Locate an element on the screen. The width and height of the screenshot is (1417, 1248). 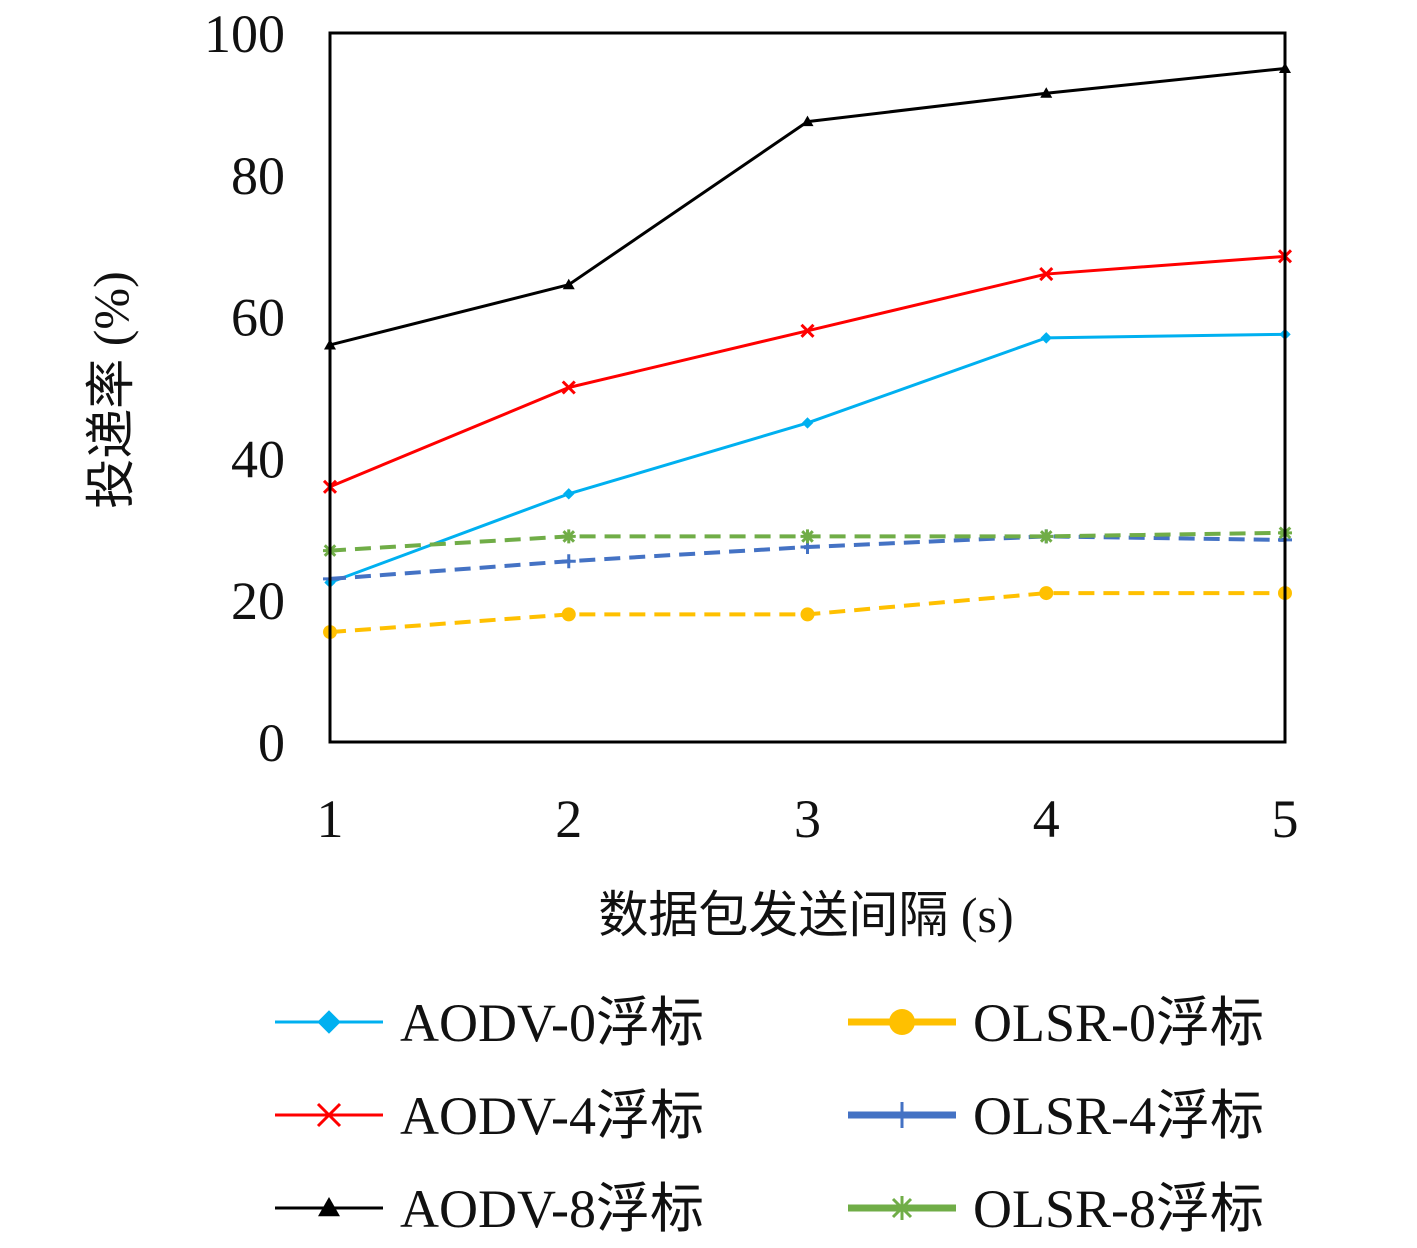
legend-label: AODV-8浮标 is located at coordinates (552, 1209).